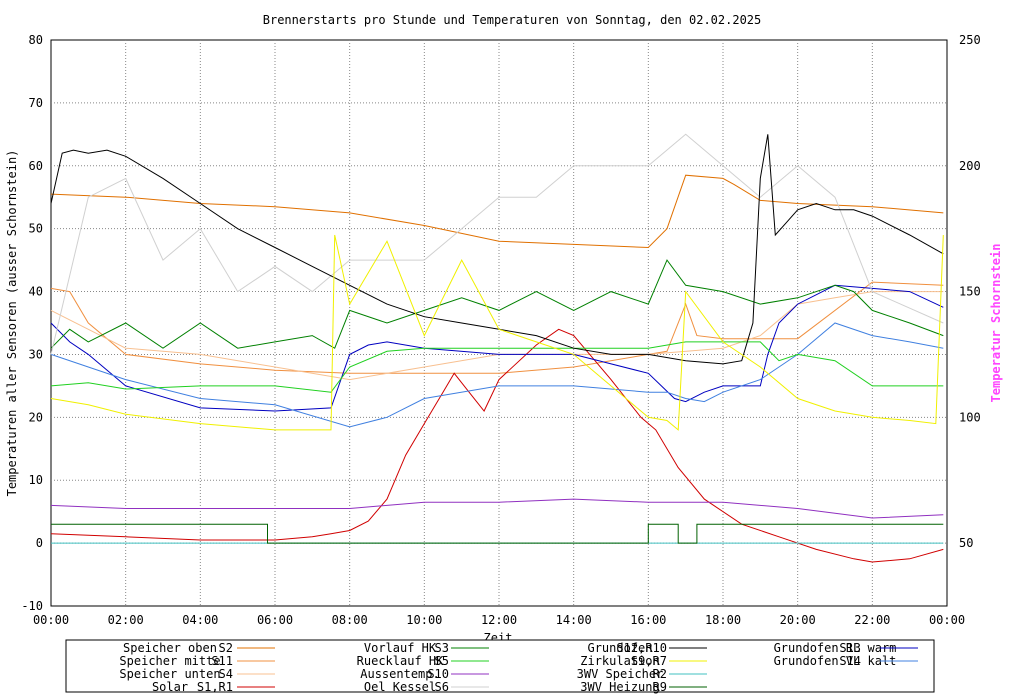 The width and height of the screenshot is (1024, 700). I want to click on legend-box, so click(500, 666).